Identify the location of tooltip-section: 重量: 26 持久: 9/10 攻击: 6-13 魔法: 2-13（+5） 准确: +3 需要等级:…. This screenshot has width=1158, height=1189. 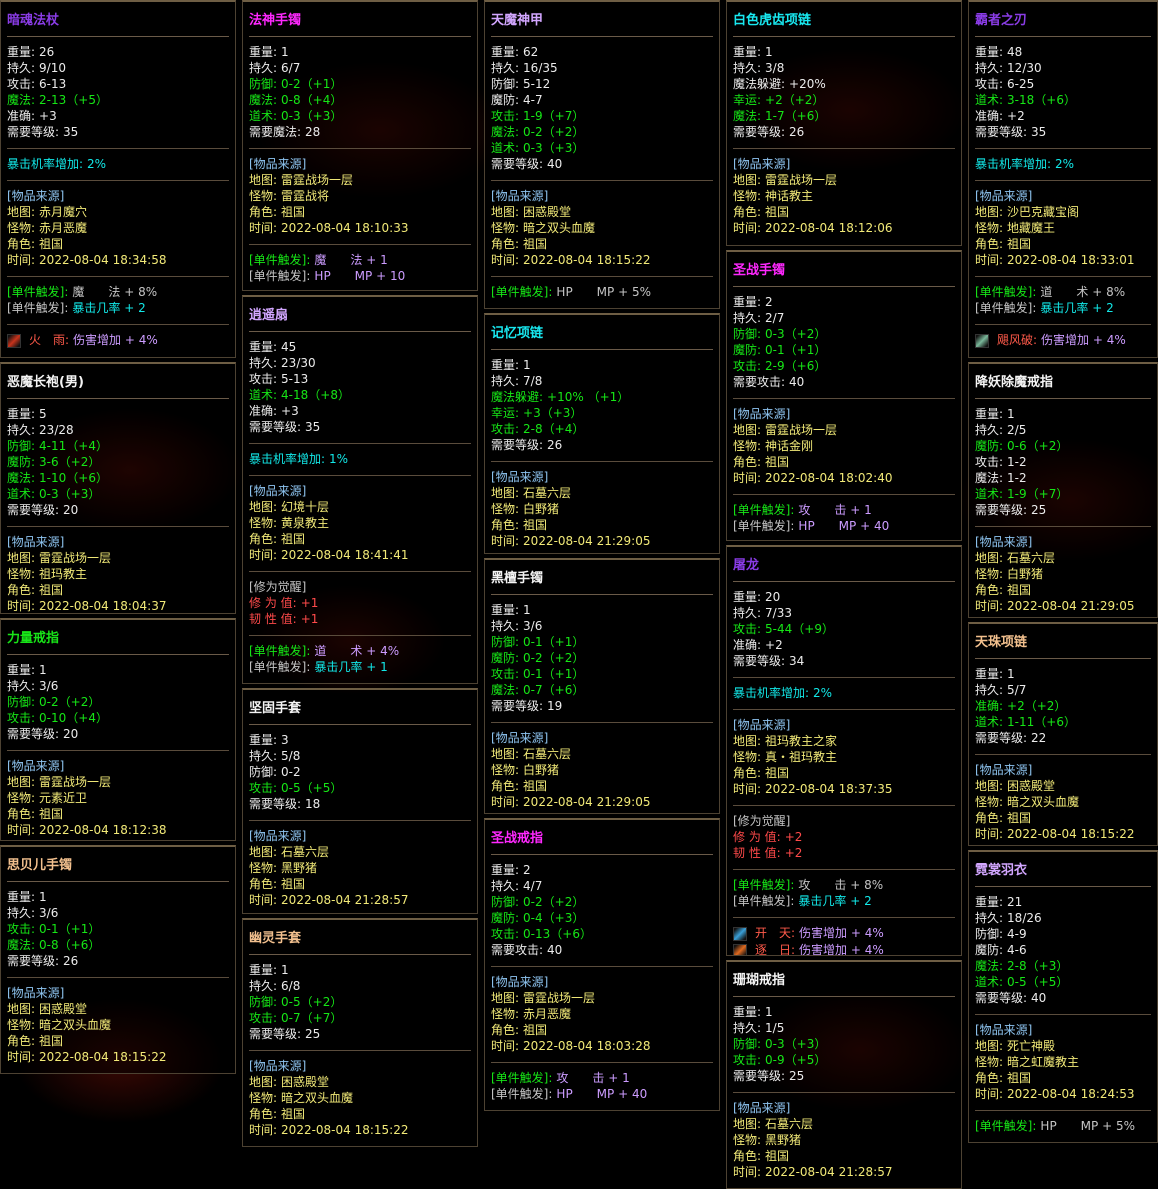
(118, 93).